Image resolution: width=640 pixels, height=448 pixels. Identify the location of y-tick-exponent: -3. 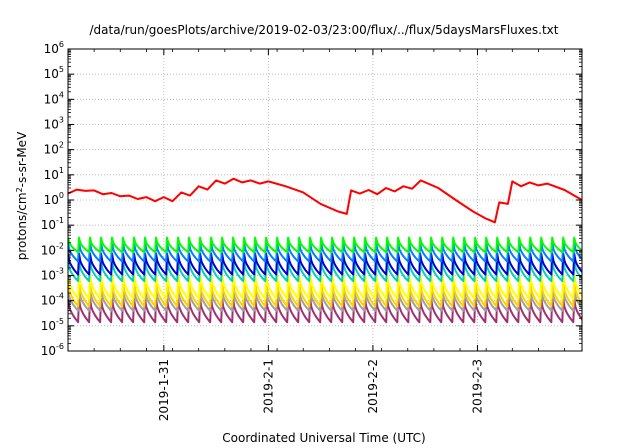
(60, 271).